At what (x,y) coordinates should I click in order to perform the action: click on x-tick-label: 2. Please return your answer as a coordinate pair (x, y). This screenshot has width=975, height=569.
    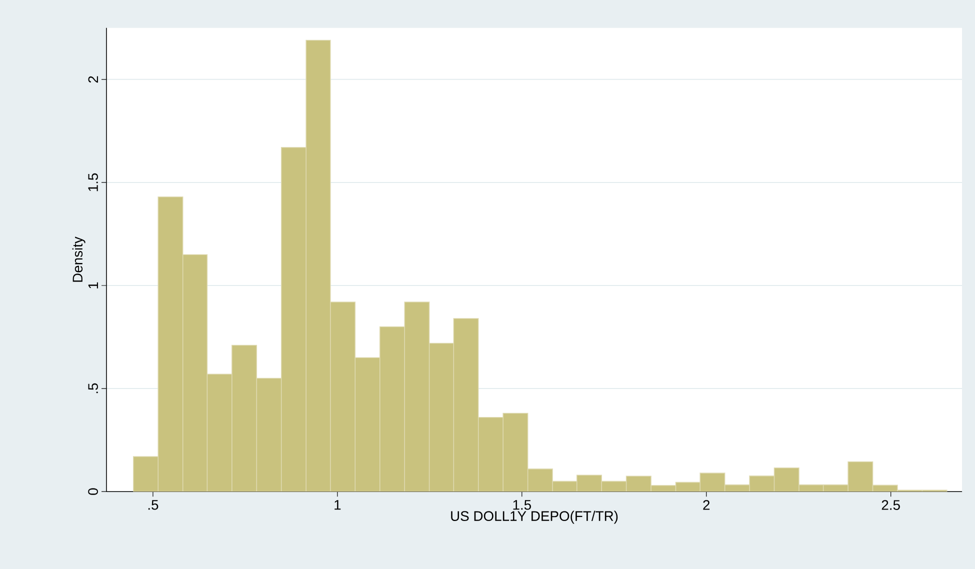
    Looking at the image, I should click on (706, 505).